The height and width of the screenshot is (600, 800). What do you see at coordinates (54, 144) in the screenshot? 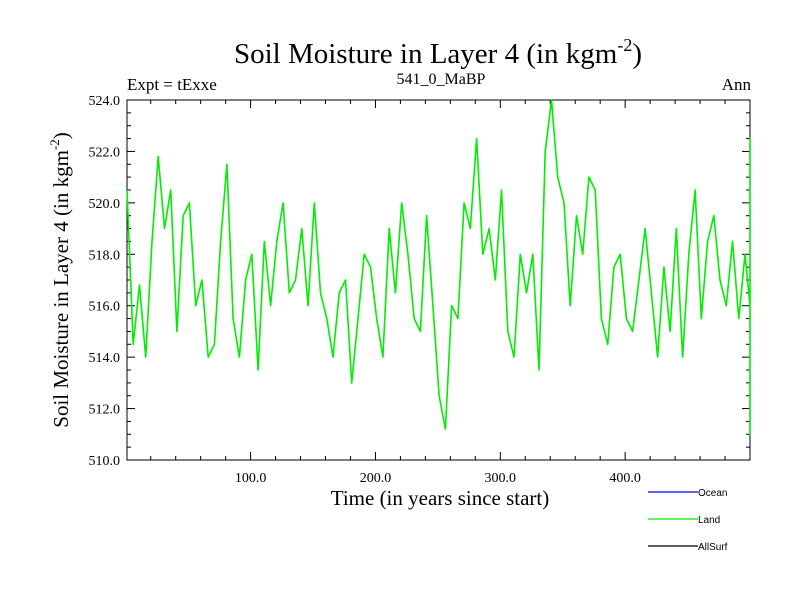
I see `y-axis-label-superscript: -2` at bounding box center [54, 144].